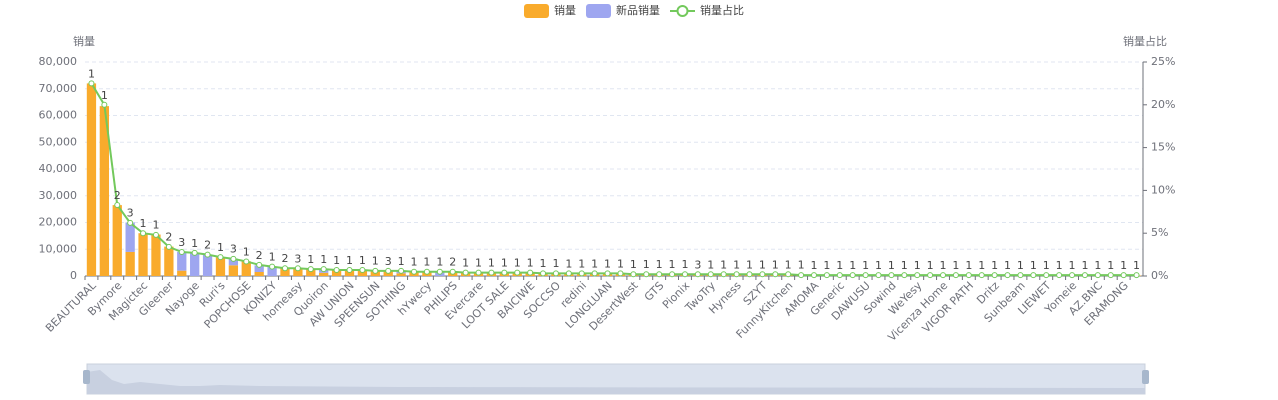 This screenshot has width=1278, height=400. What do you see at coordinates (536, 11) in the screenshot?
I see `legend-swatch` at bounding box center [536, 11].